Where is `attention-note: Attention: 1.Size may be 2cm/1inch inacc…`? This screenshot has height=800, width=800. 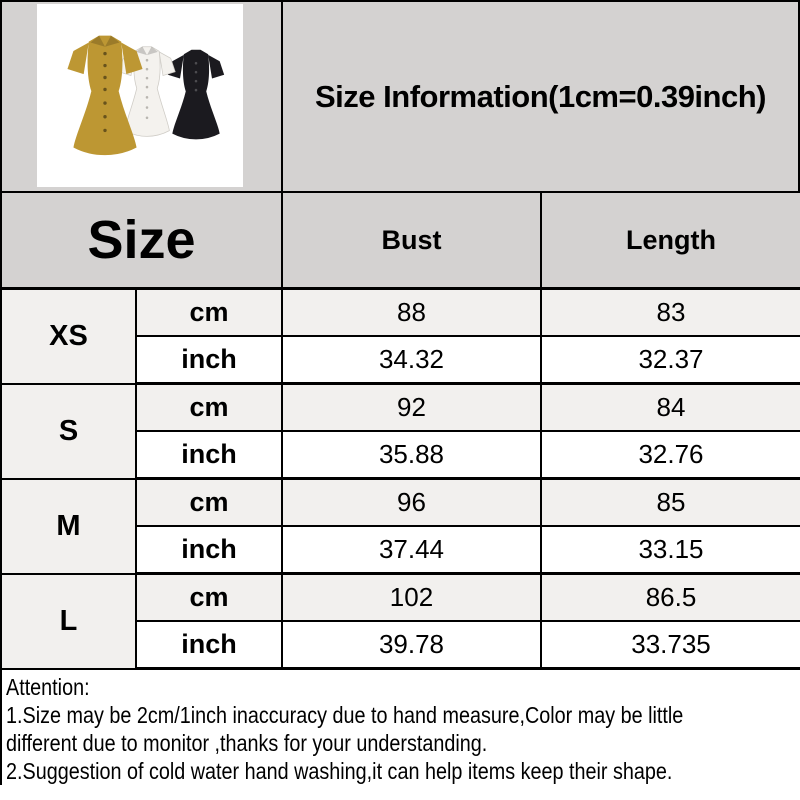 attention-note: Attention: 1.Size may be 2cm/1inch inacc… is located at coordinates (400, 727).